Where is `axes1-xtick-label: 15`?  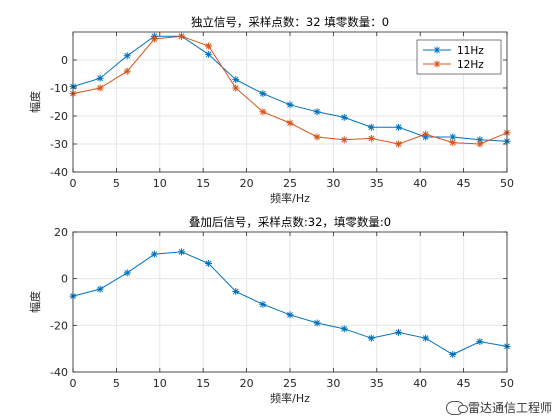
axes1-xtick-label: 15 is located at coordinates (203, 183).